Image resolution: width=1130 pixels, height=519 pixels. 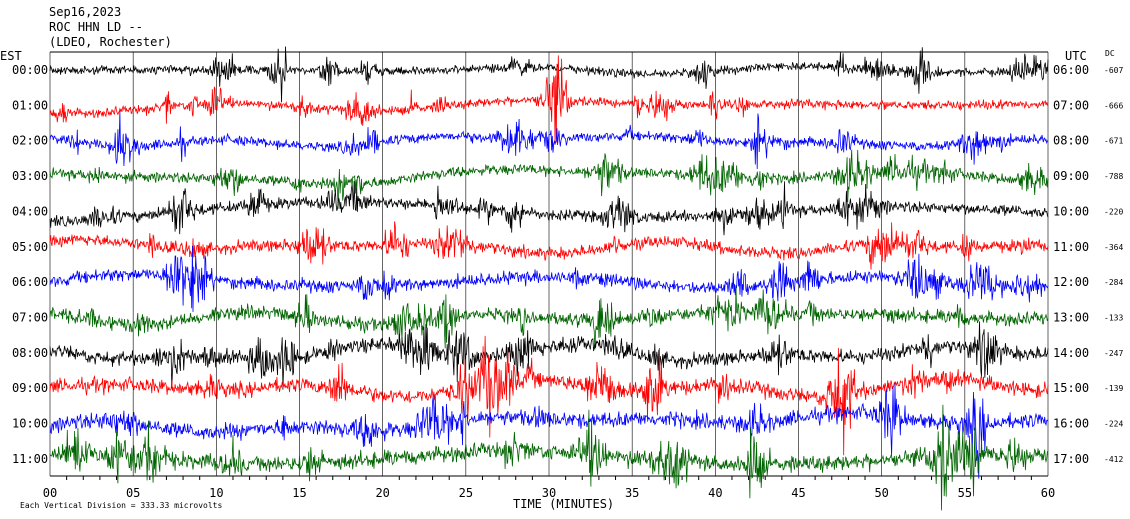 I want to click on est-label: 02:00, so click(x=30, y=141).